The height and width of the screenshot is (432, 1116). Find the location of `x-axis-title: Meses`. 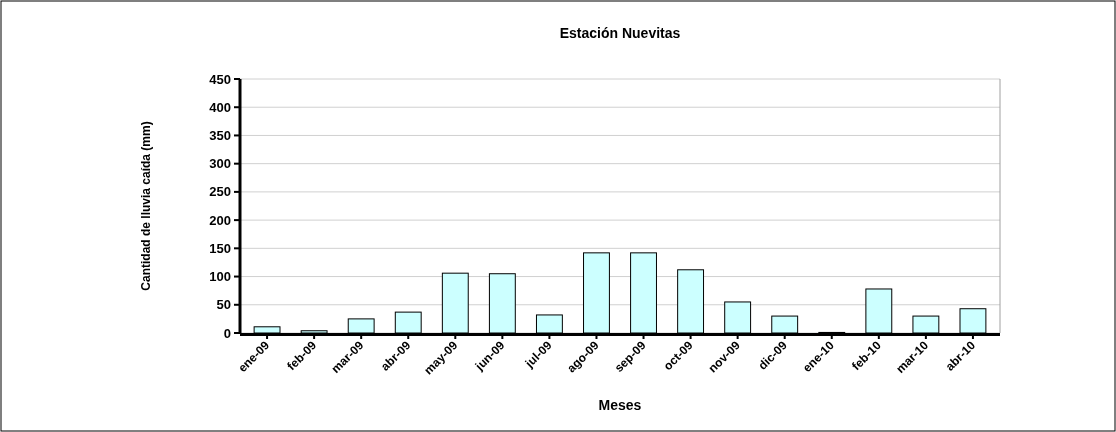

x-axis-title: Meses is located at coordinates (620, 405).